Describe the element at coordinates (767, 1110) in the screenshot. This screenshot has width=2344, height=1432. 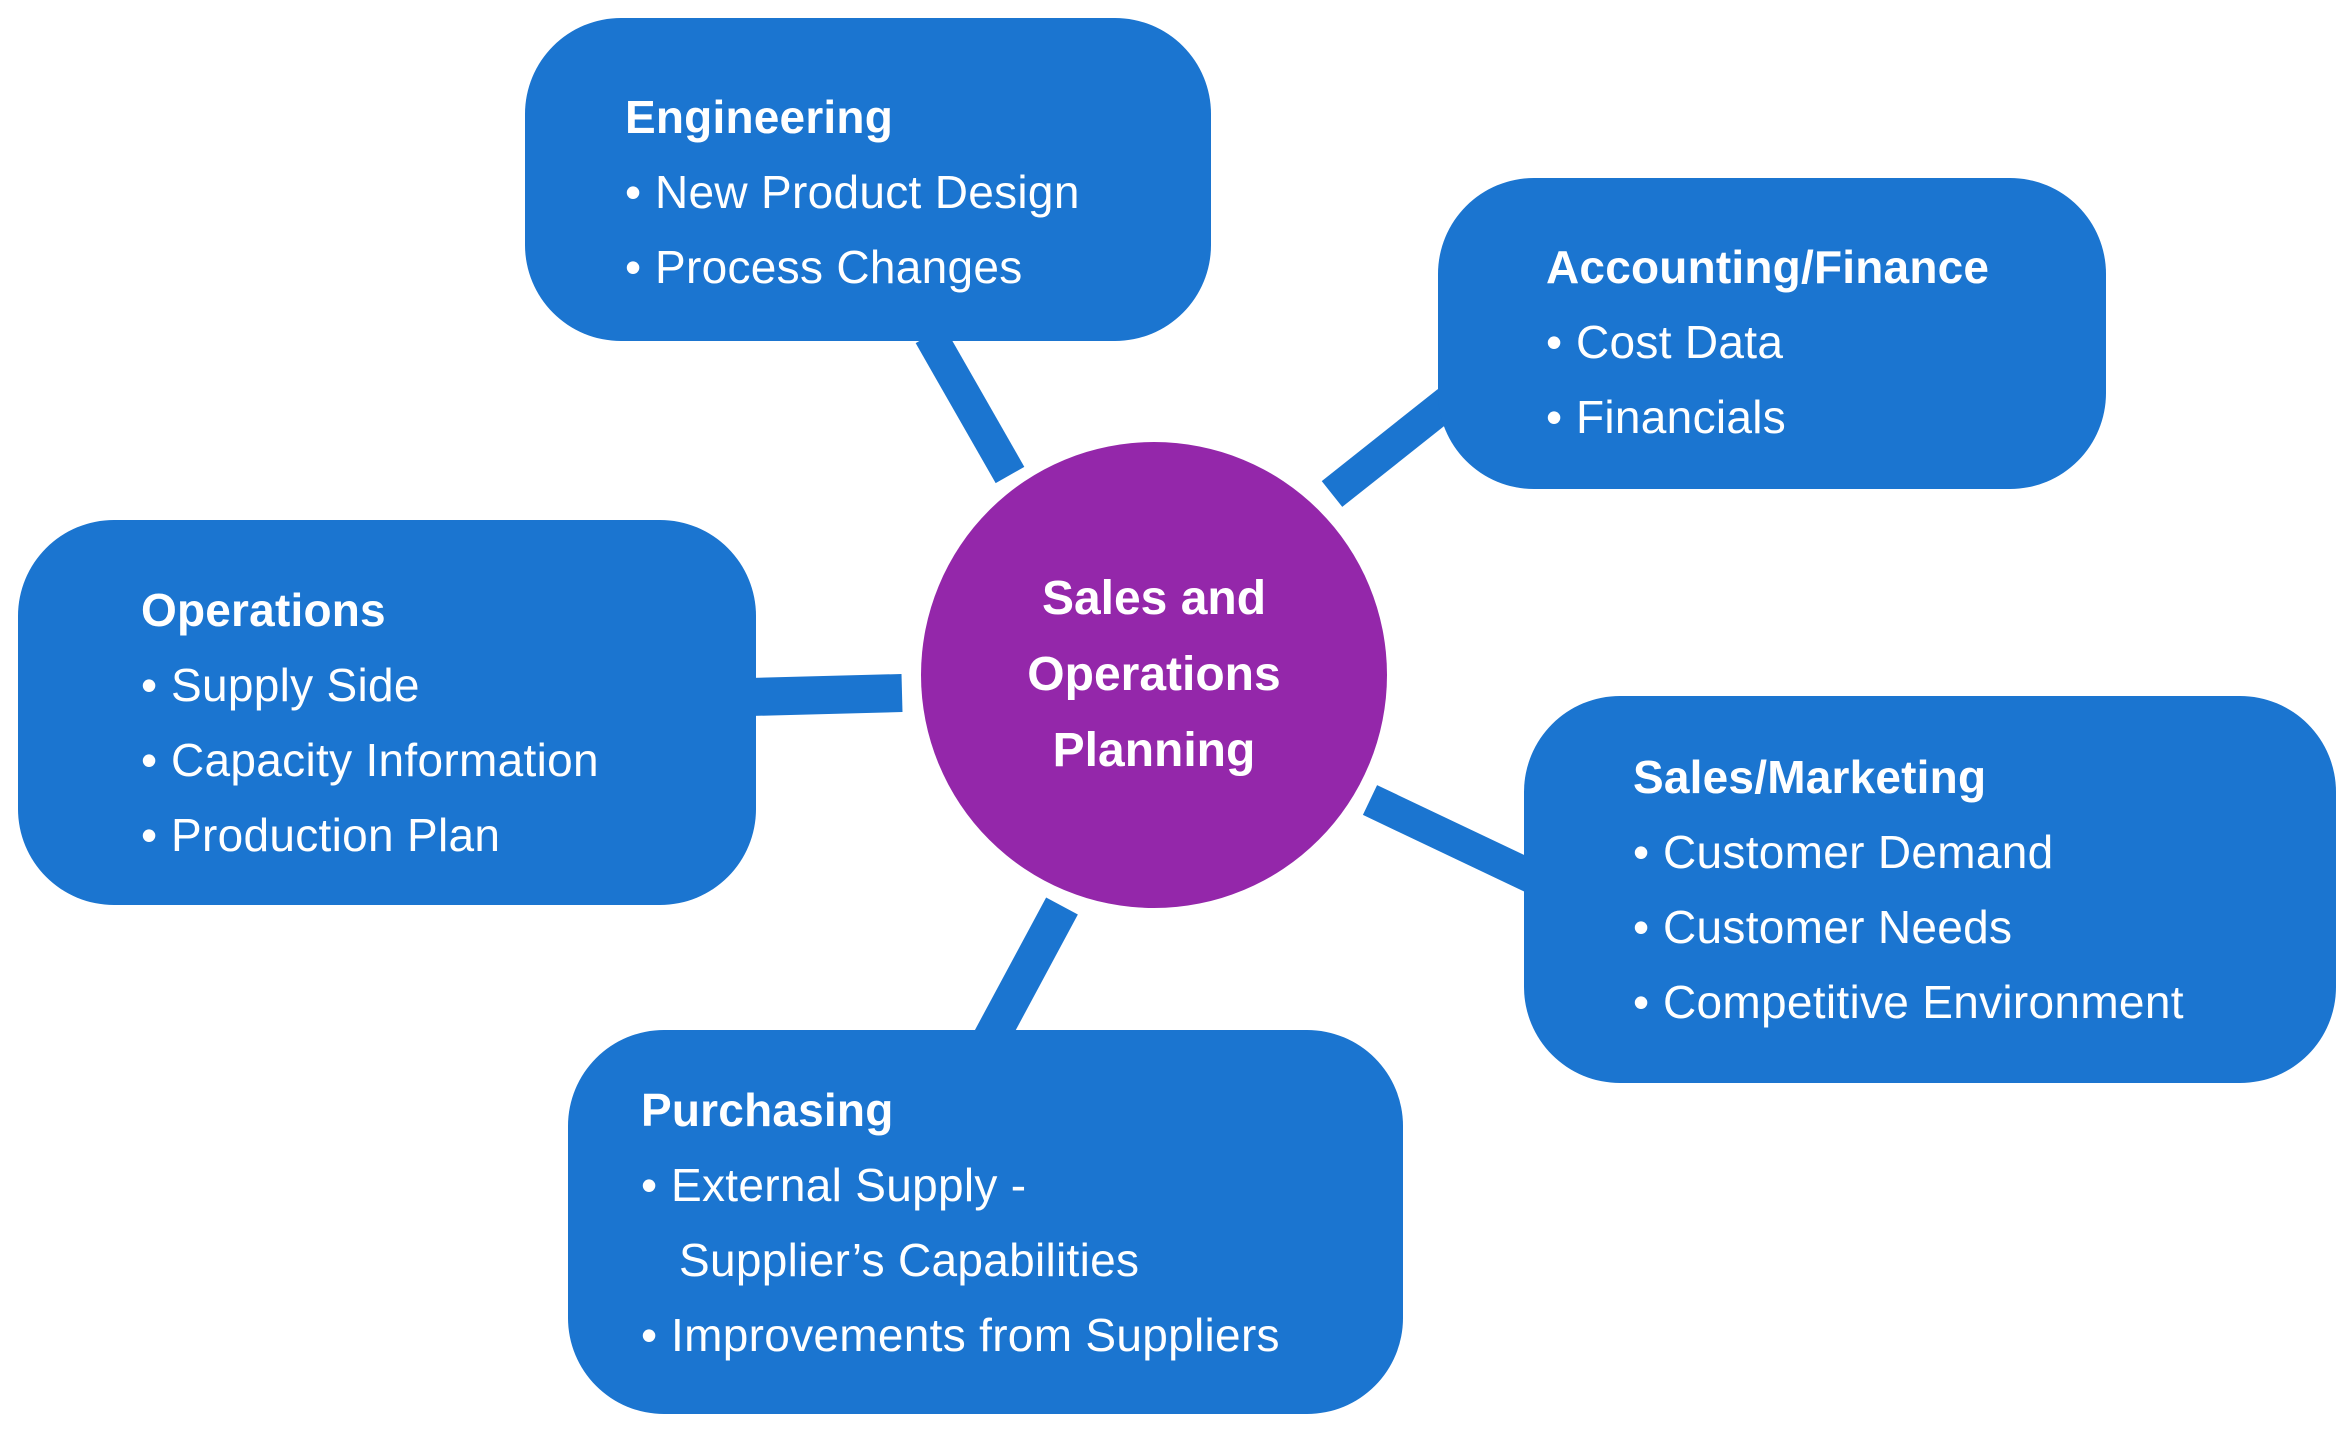
I see `node-title: Purchasing` at that location.